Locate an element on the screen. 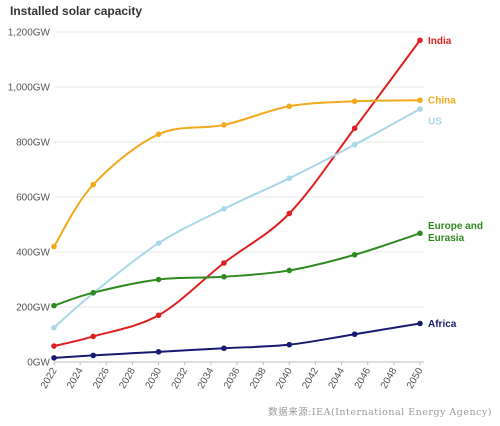 The image size is (500, 426). series-label-africa: Africa is located at coordinates (442, 324).